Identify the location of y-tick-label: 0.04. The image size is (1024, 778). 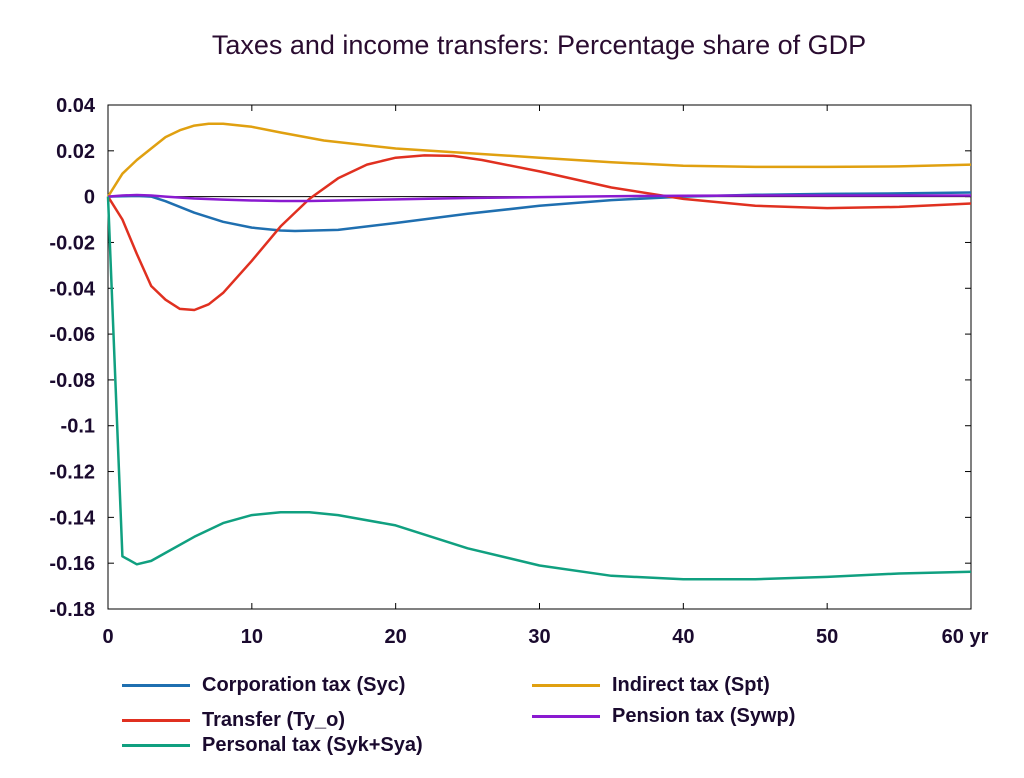
(76, 106).